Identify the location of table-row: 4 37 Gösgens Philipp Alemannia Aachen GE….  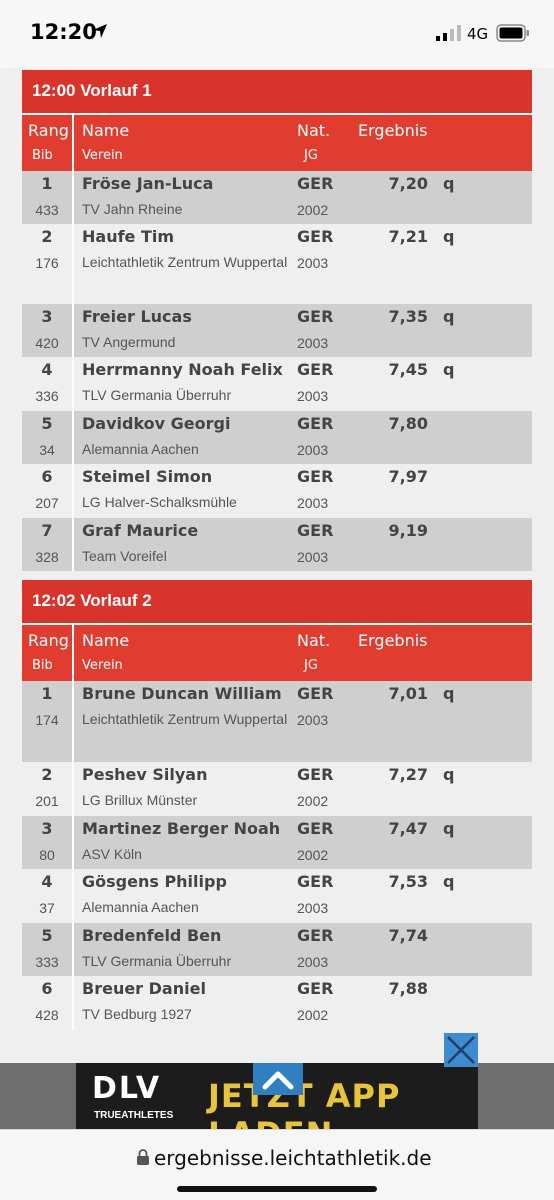
(277, 896).